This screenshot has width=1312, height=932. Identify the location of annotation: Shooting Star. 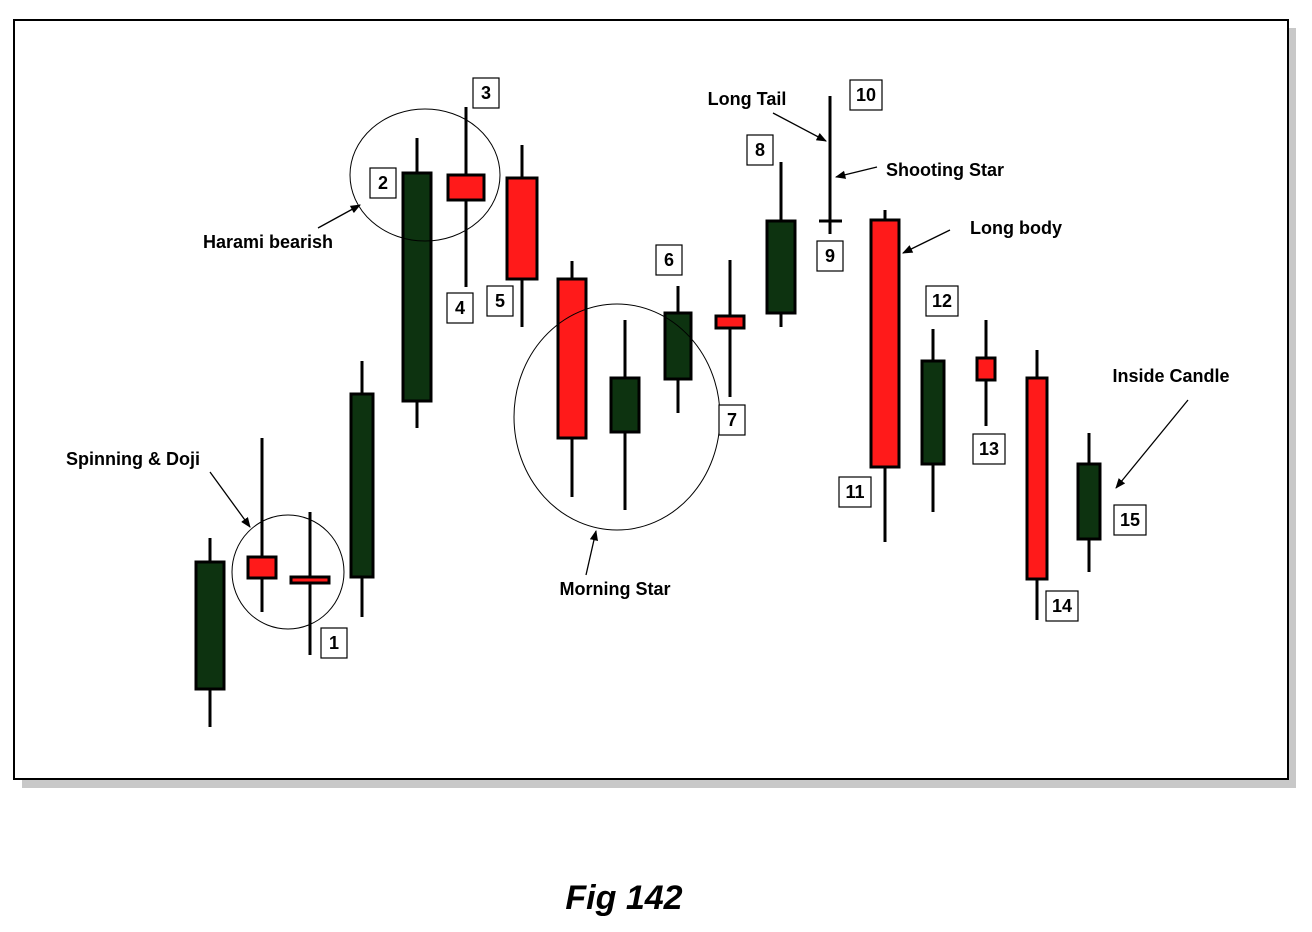
(945, 170).